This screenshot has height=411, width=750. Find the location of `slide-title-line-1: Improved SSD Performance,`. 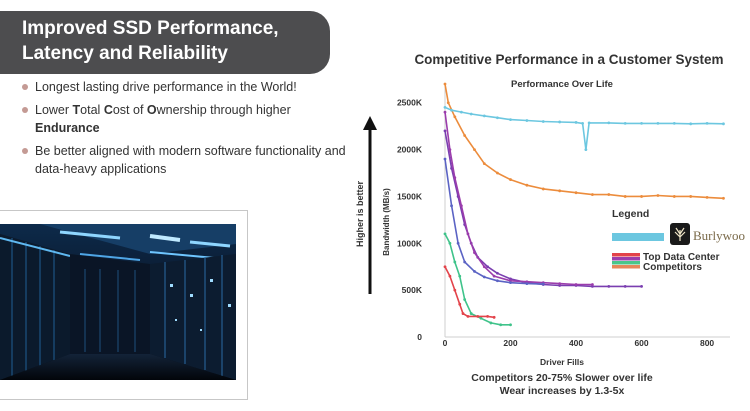

slide-title-line-1: Improved SSD Performance, is located at coordinates (150, 28).